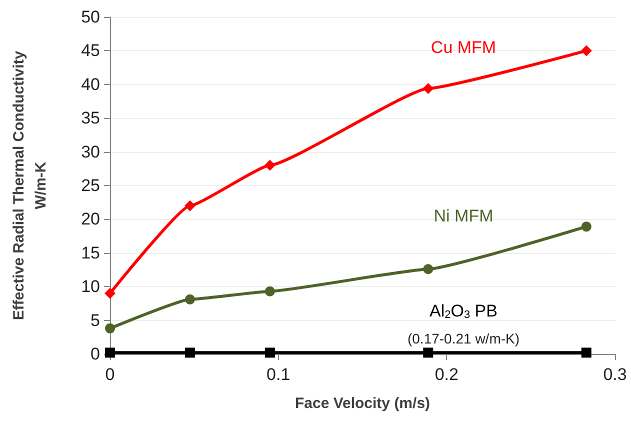 This screenshot has height=429, width=631. Describe the element at coordinates (90, 84) in the screenshot. I see `y-tick-label: 40` at that location.